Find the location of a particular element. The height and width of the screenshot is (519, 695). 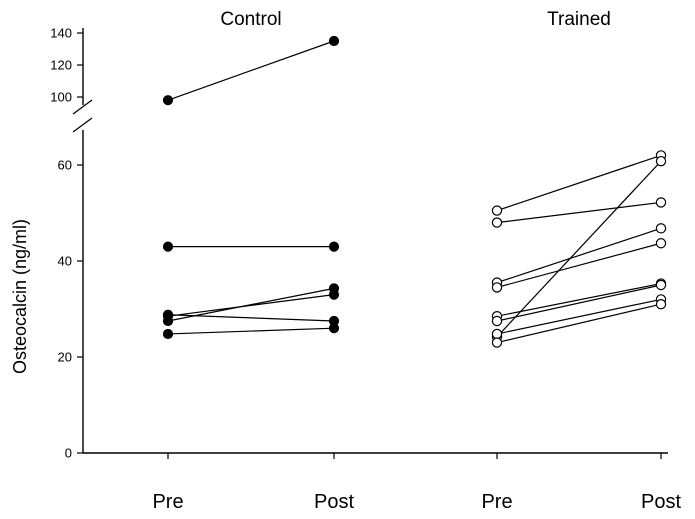

y-axis-title: Osteocalcin (ng/ml) is located at coordinates (20, 296).